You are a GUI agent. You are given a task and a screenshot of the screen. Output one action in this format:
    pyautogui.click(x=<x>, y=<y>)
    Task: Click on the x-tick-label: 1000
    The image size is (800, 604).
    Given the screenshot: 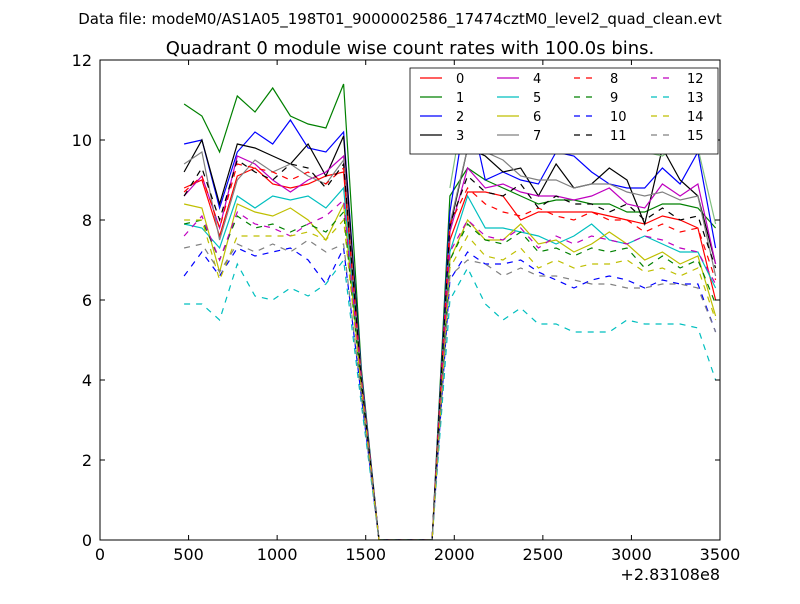 What is the action you would take?
    pyautogui.click(x=277, y=554)
    